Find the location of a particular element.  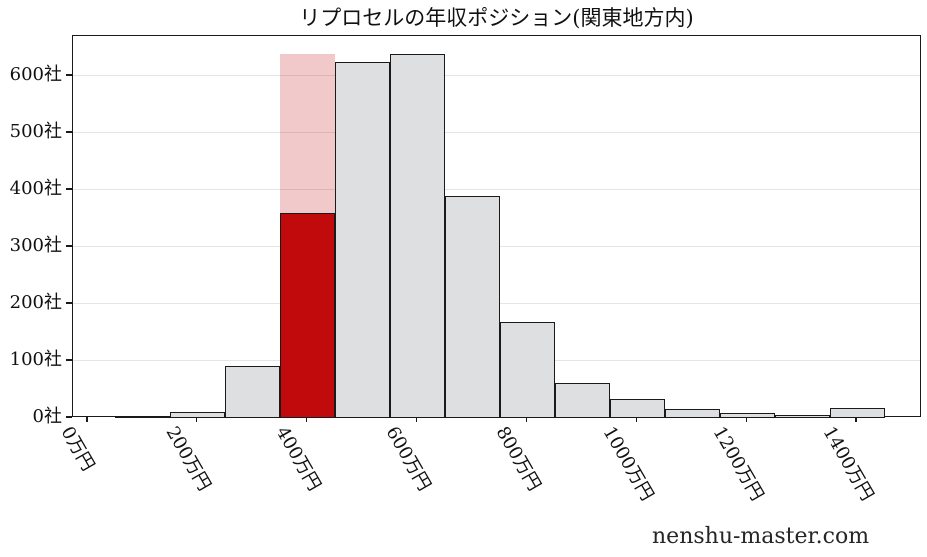

y-tick-label: 400社 is located at coordinates (35, 188).